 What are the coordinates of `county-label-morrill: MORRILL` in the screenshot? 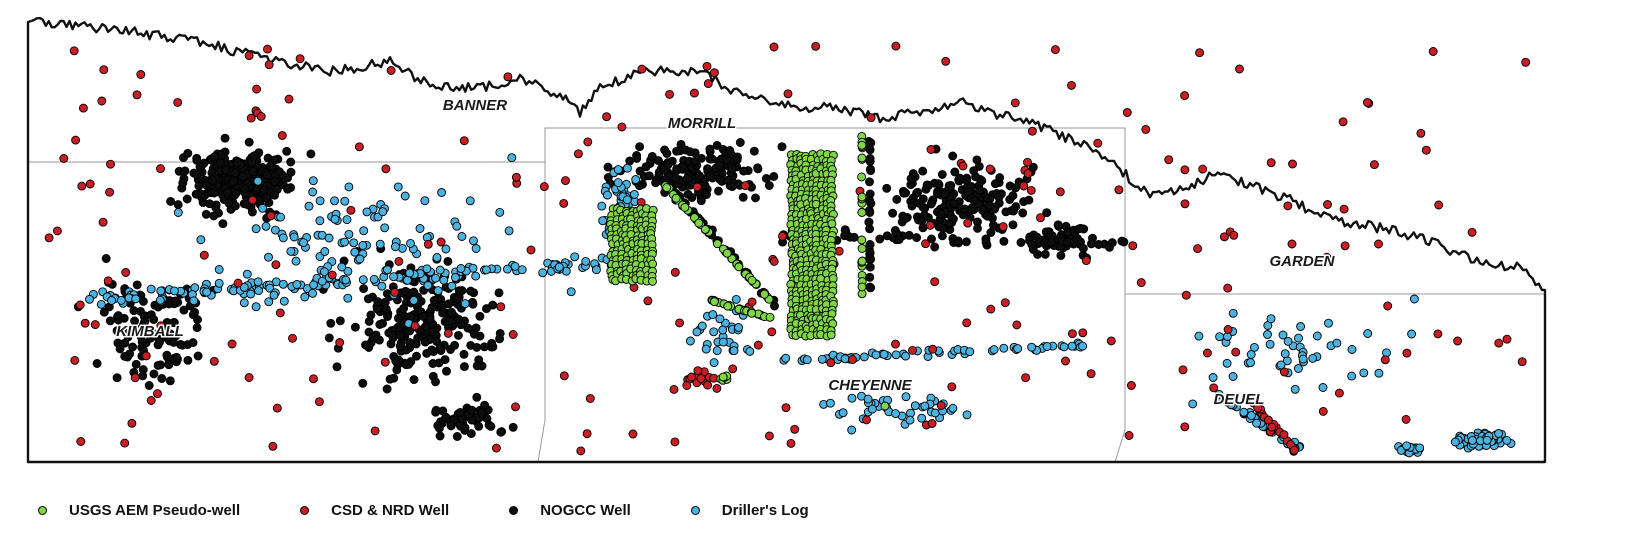 It's located at (702, 123).